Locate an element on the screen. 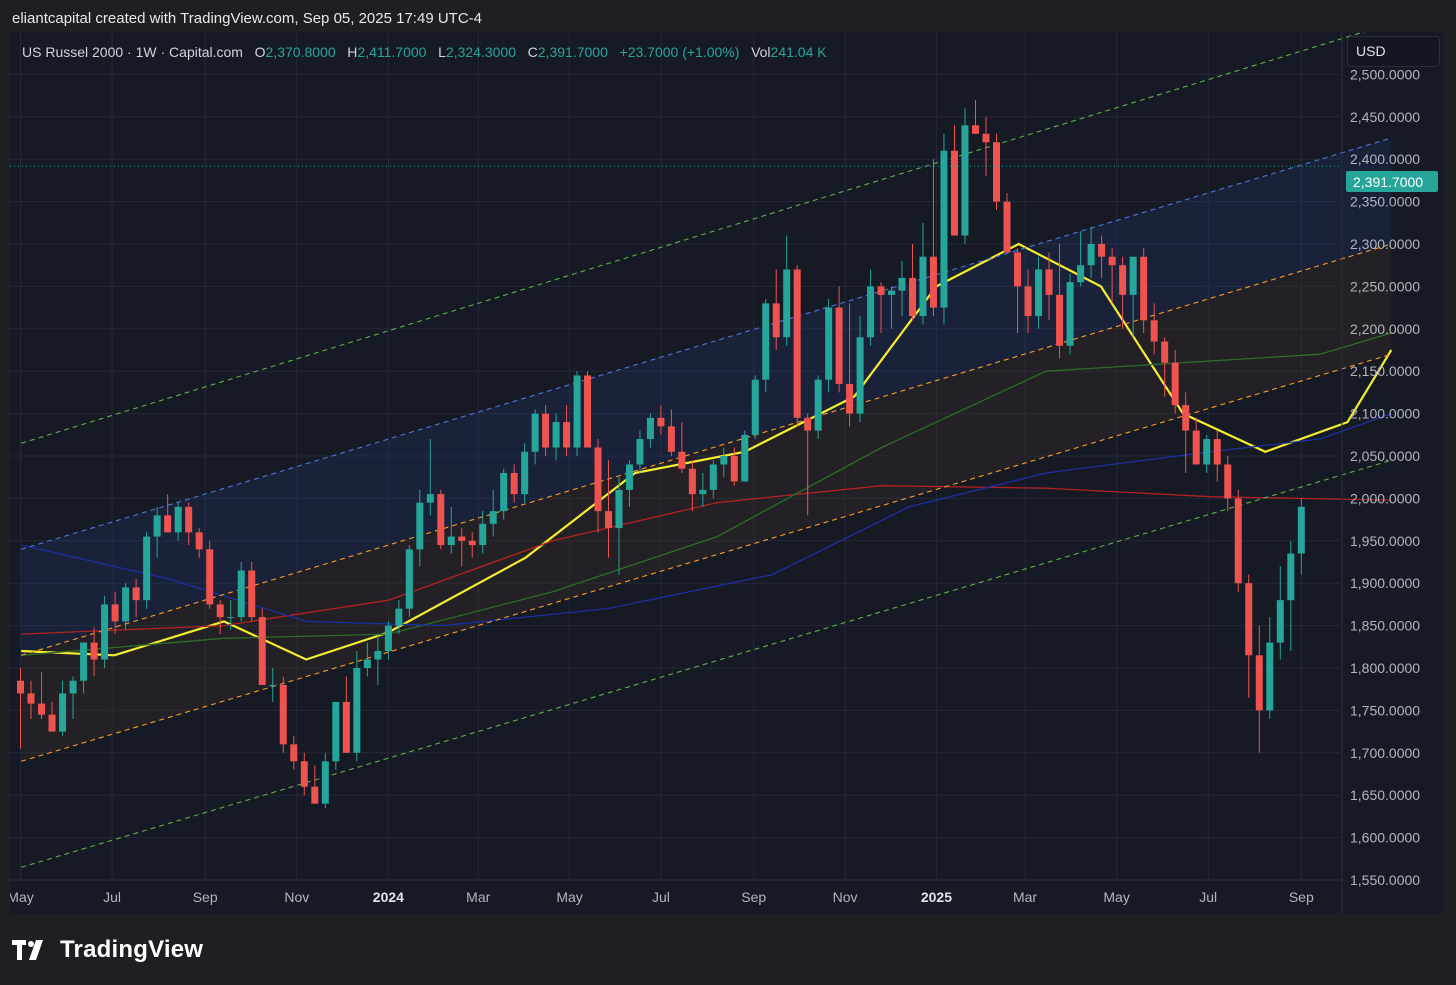  legend-volume-label: Vol is located at coordinates (761, 52).